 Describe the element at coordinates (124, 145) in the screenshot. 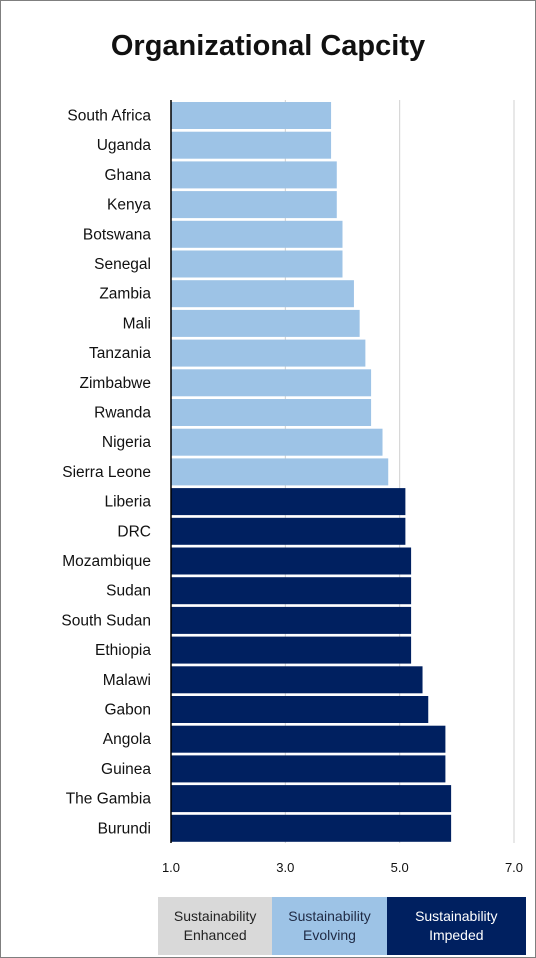

I see `category-label-uganda: Uganda` at that location.